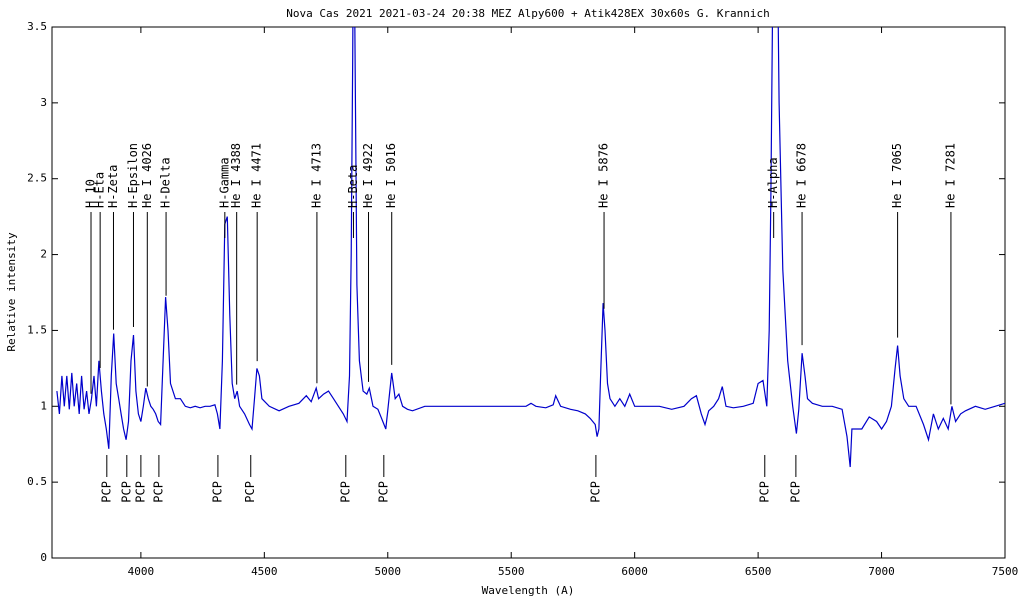 The image size is (1024, 600). What do you see at coordinates (897, 175) in the screenshot?
I see `line-id-label: He I 7065` at bounding box center [897, 175].